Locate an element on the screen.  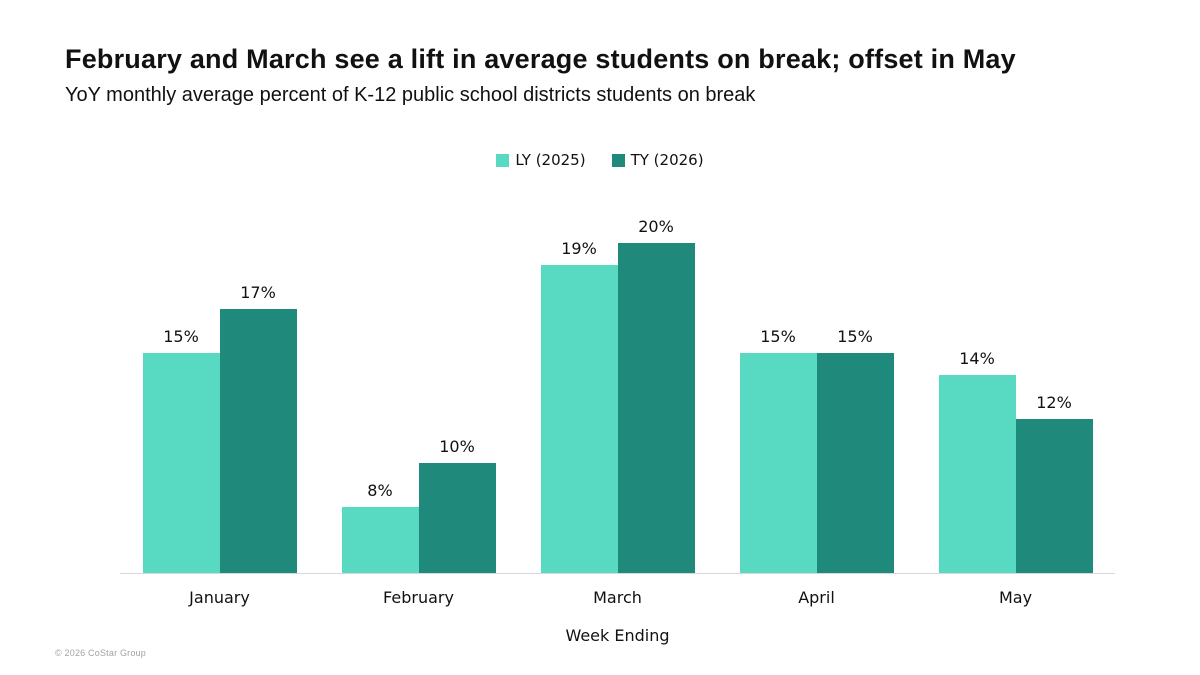
bar-group-april: 15% 15% is located at coordinates (816, 386).